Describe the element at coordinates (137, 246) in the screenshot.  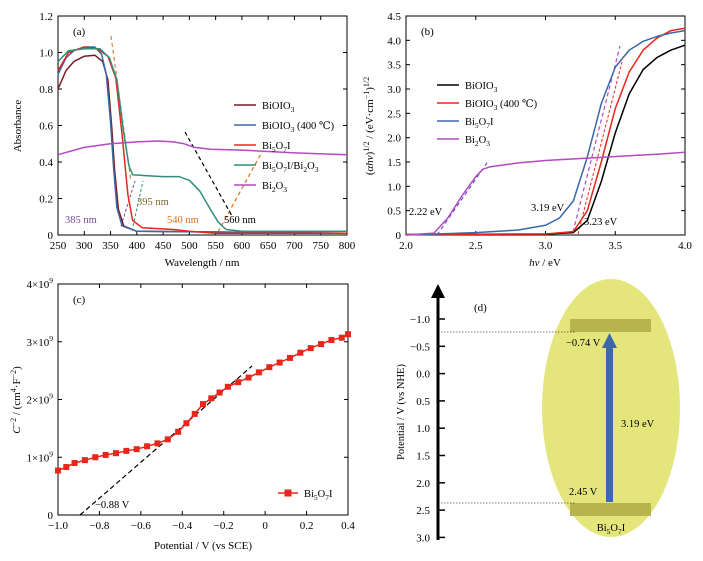
I see `panel-a-xtick-label: 400` at that location.